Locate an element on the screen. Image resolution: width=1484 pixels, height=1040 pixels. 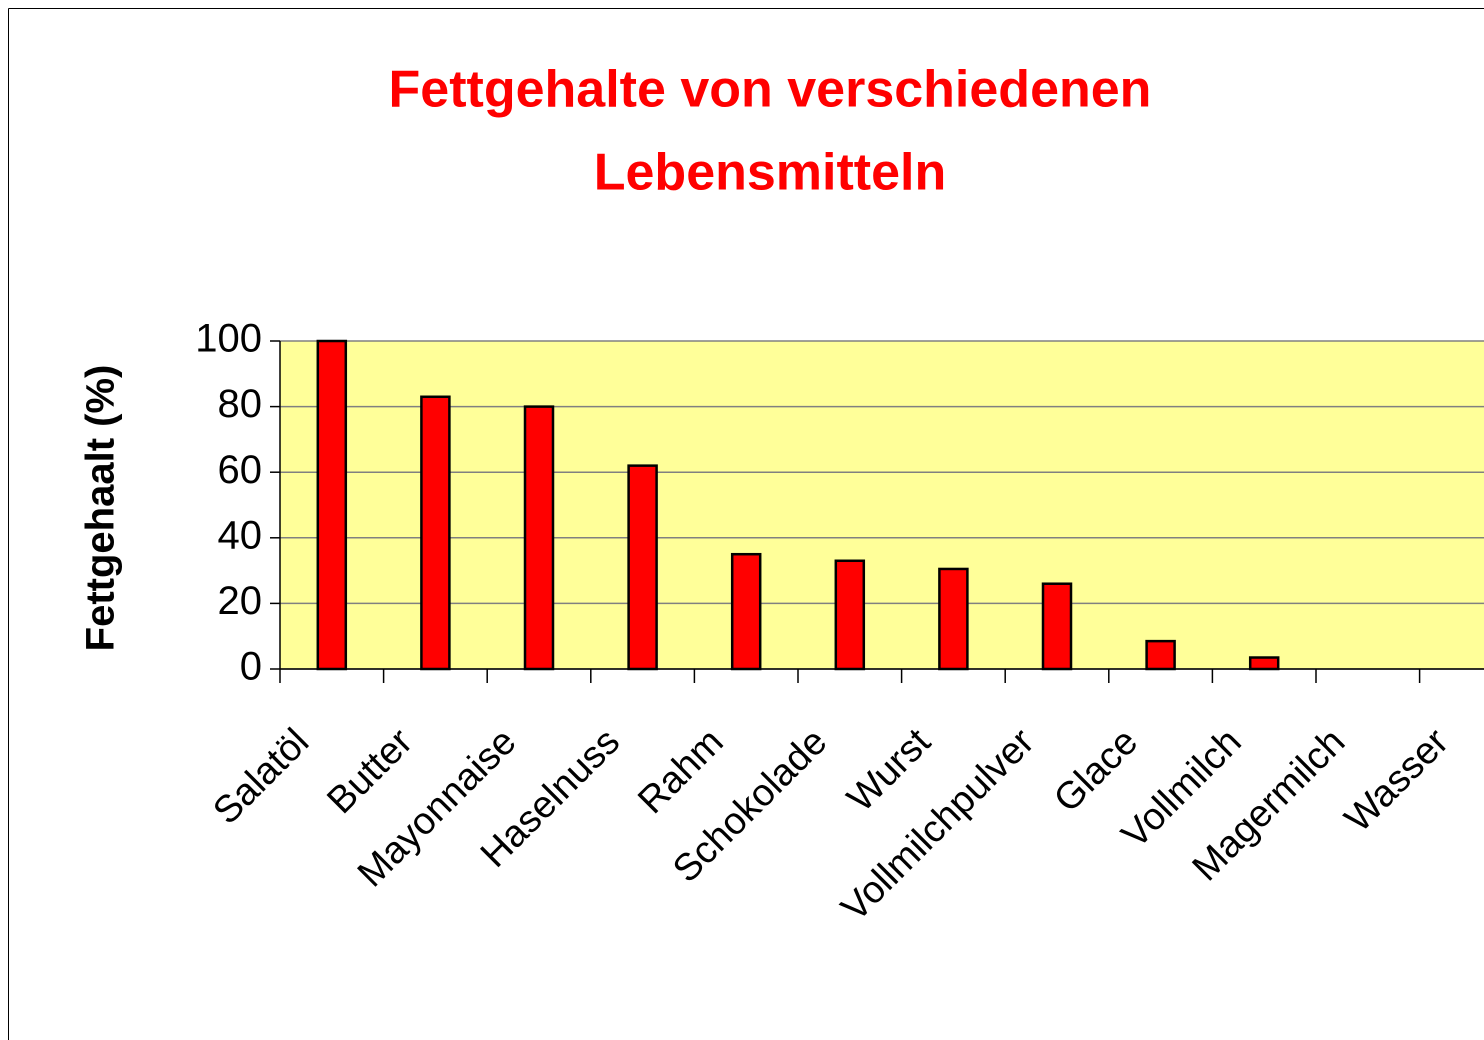
y-tick-label: 0 is located at coordinates (251, 667).